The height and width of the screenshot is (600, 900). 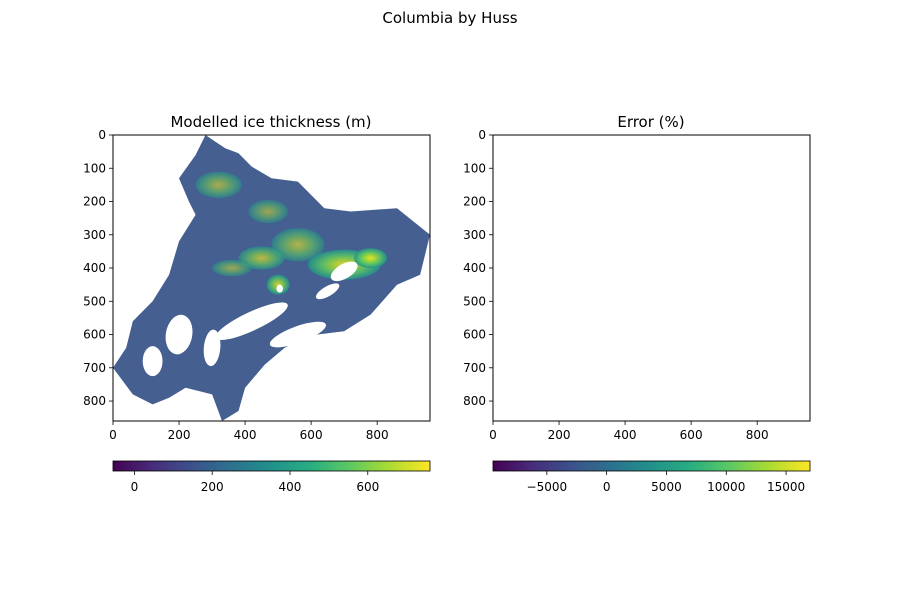 I want to click on x-tick-label-ice-thickness: 800, so click(x=377, y=435).